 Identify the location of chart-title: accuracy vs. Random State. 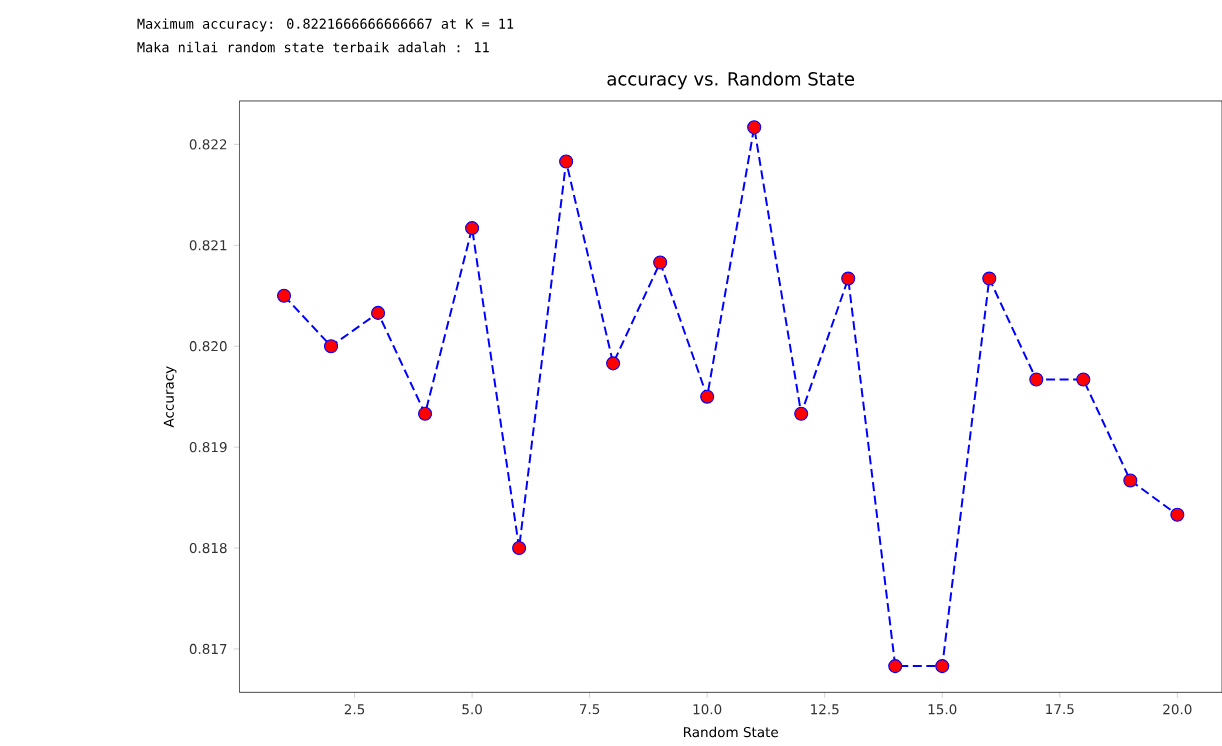
(731, 80).